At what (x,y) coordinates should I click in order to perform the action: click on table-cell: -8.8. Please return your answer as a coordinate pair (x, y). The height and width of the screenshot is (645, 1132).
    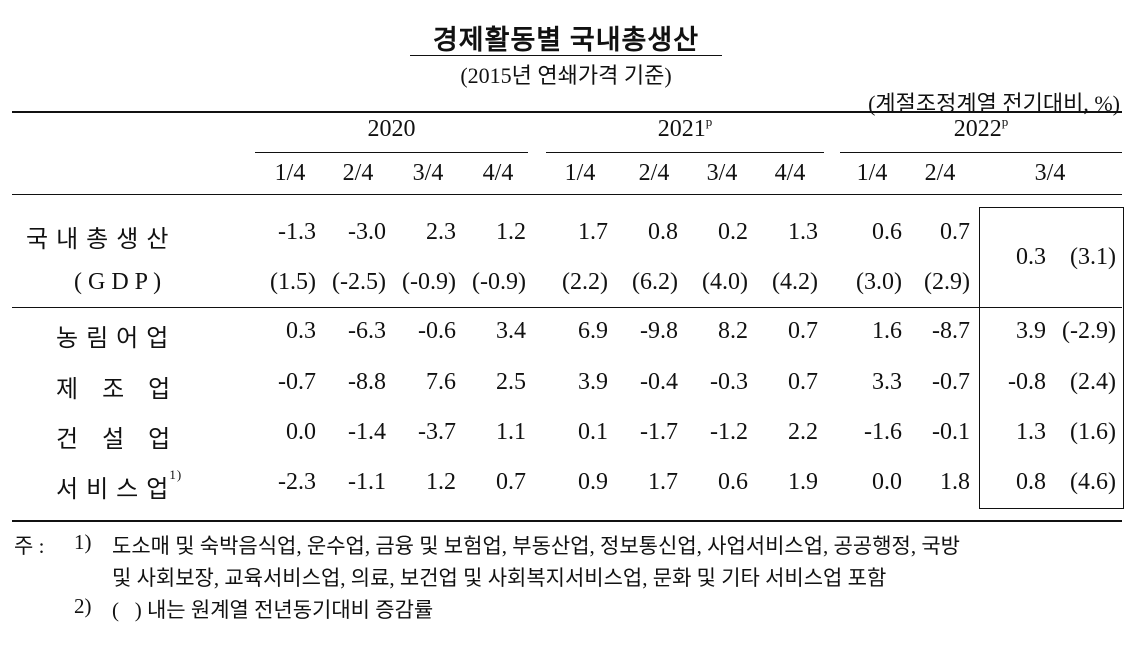
    Looking at the image, I should click on (367, 382).